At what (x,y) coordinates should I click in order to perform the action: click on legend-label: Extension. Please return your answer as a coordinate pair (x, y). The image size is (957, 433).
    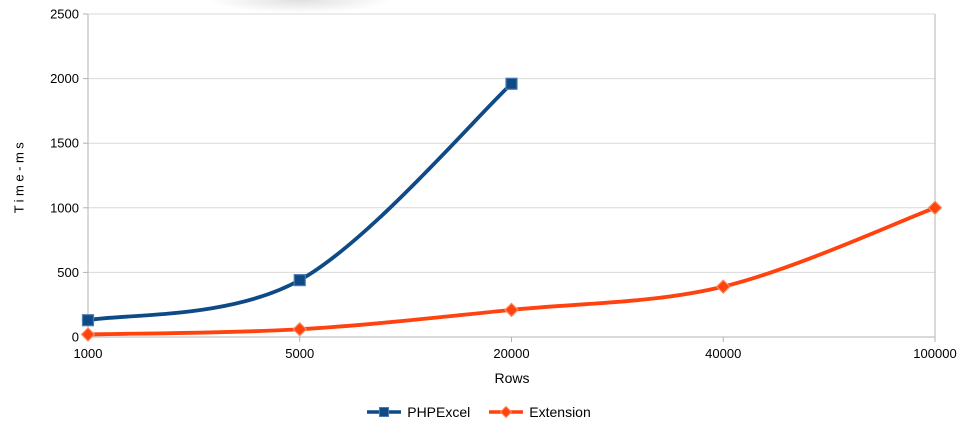
    Looking at the image, I should click on (560, 412).